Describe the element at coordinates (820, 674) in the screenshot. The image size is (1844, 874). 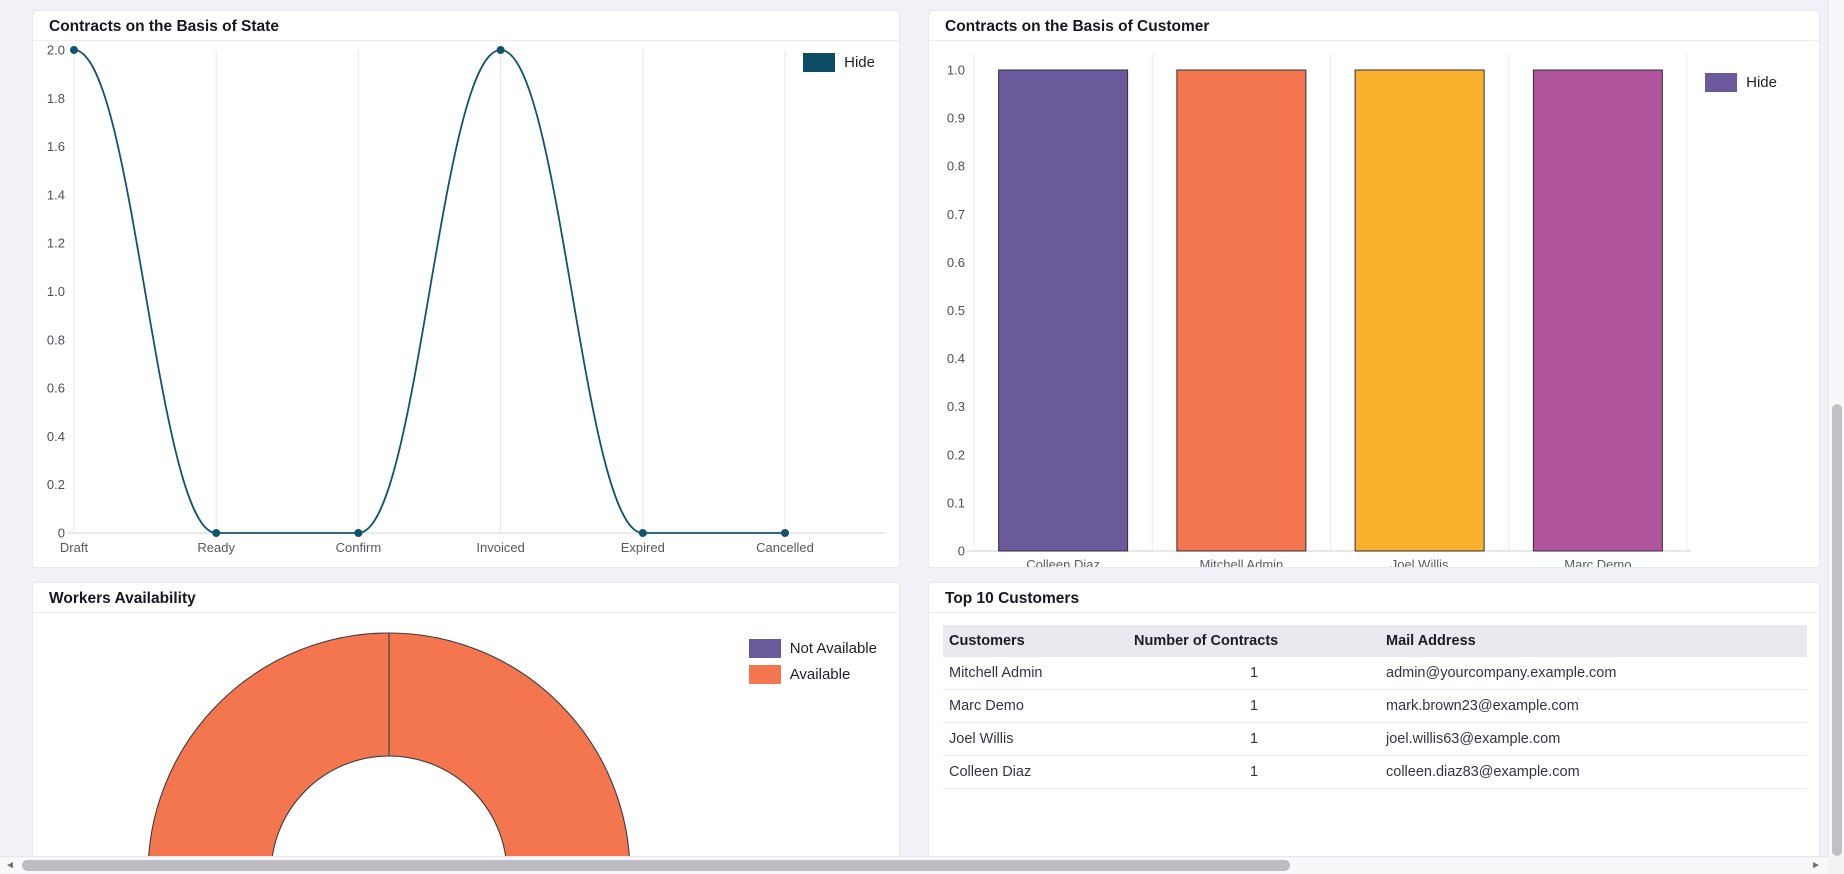
I see `legend-label: Available` at that location.